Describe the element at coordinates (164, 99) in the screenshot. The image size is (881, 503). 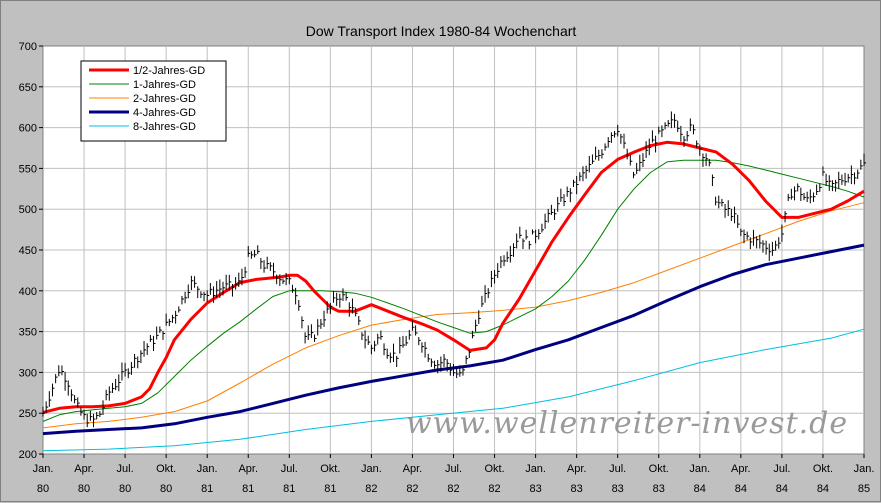
I see `legend-label-3: 2-Jahres-GD` at that location.